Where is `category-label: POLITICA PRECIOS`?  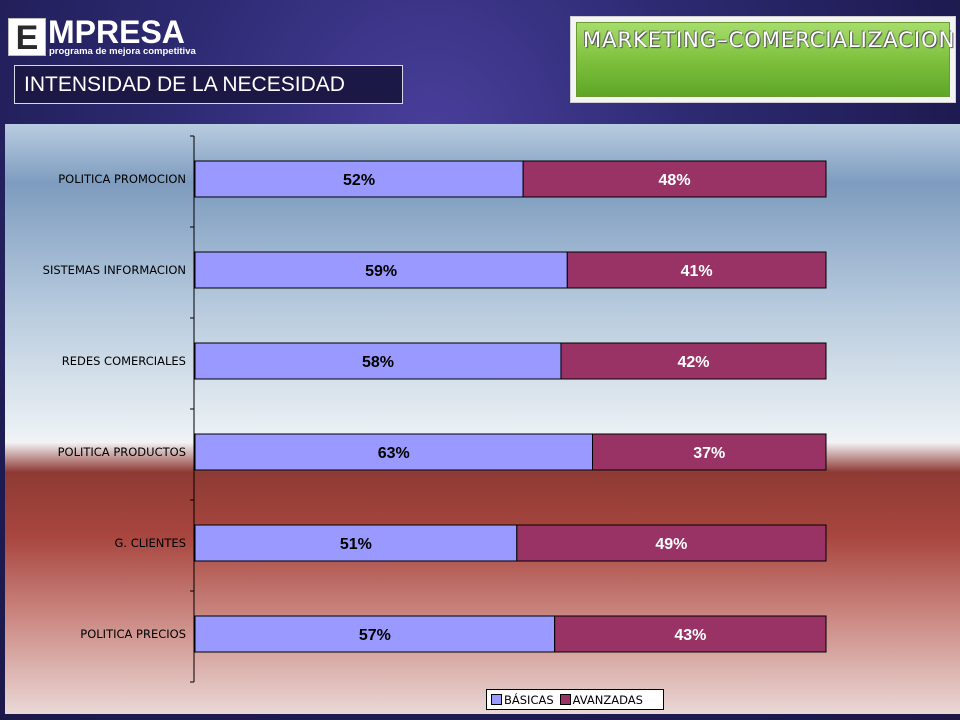
category-label: POLITICA PRECIOS is located at coordinates (133, 634).